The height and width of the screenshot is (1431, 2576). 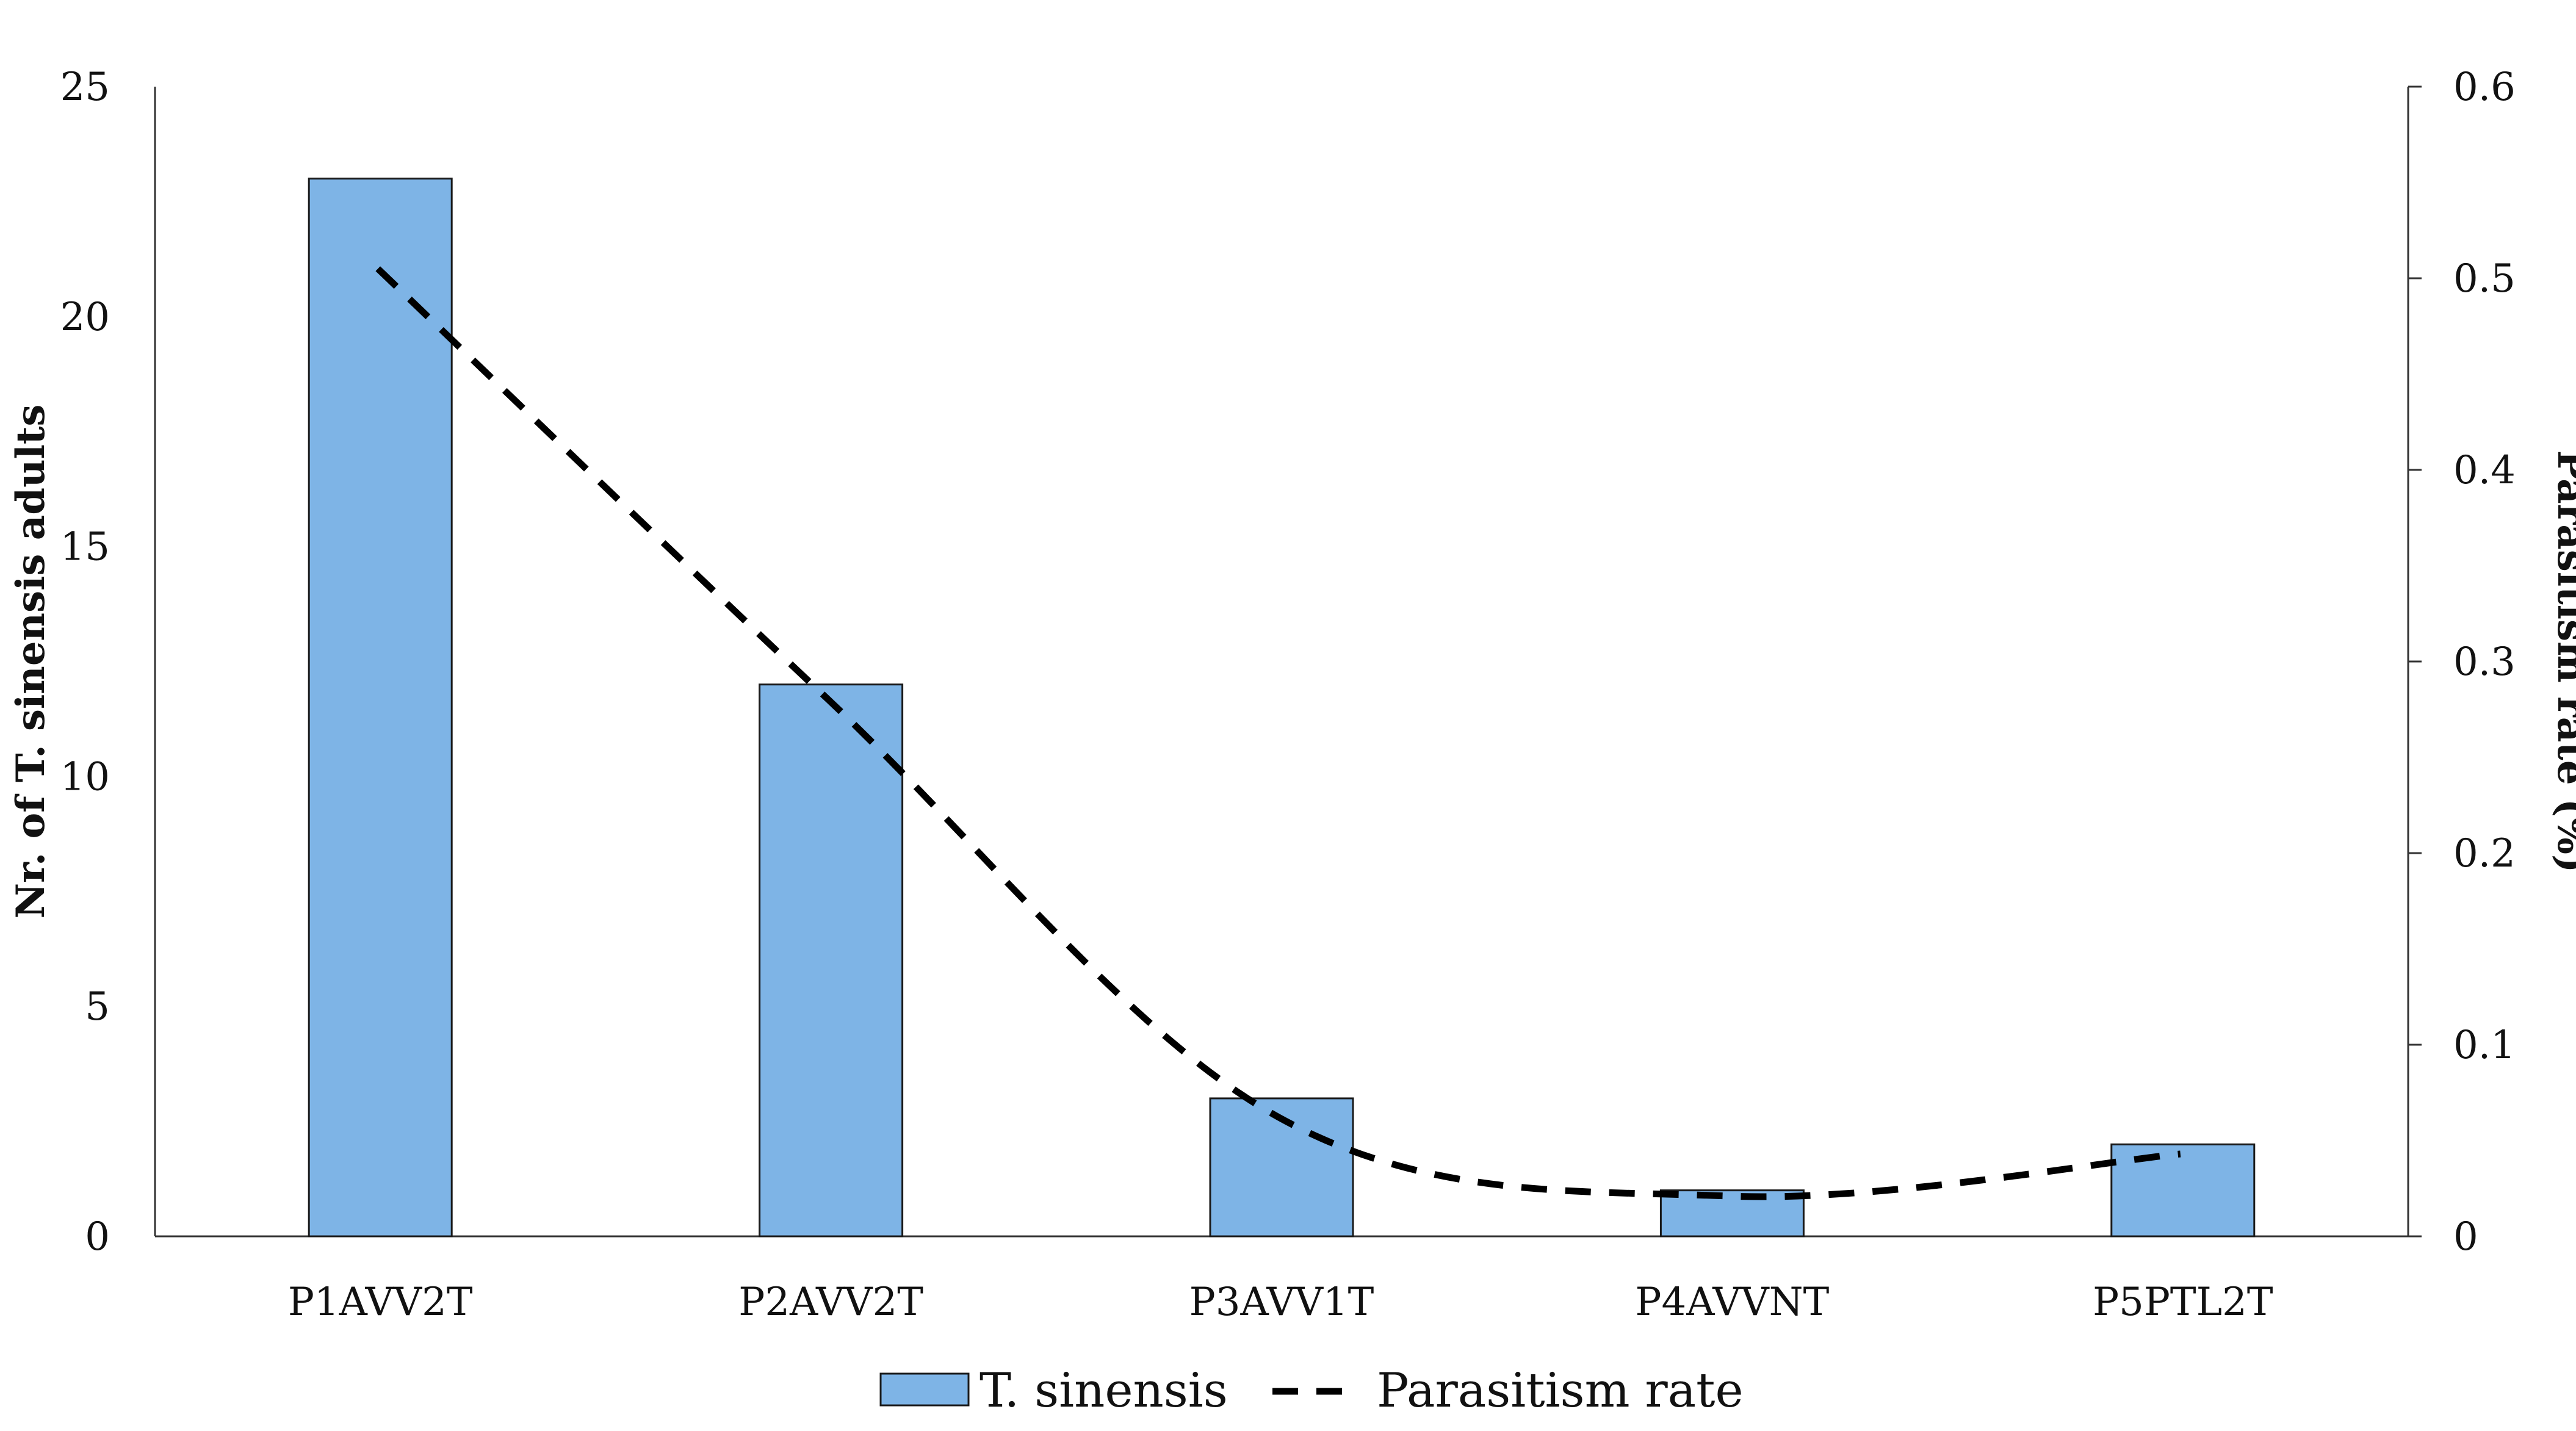 I want to click on left-y-tick-label: 20, so click(x=85, y=318).